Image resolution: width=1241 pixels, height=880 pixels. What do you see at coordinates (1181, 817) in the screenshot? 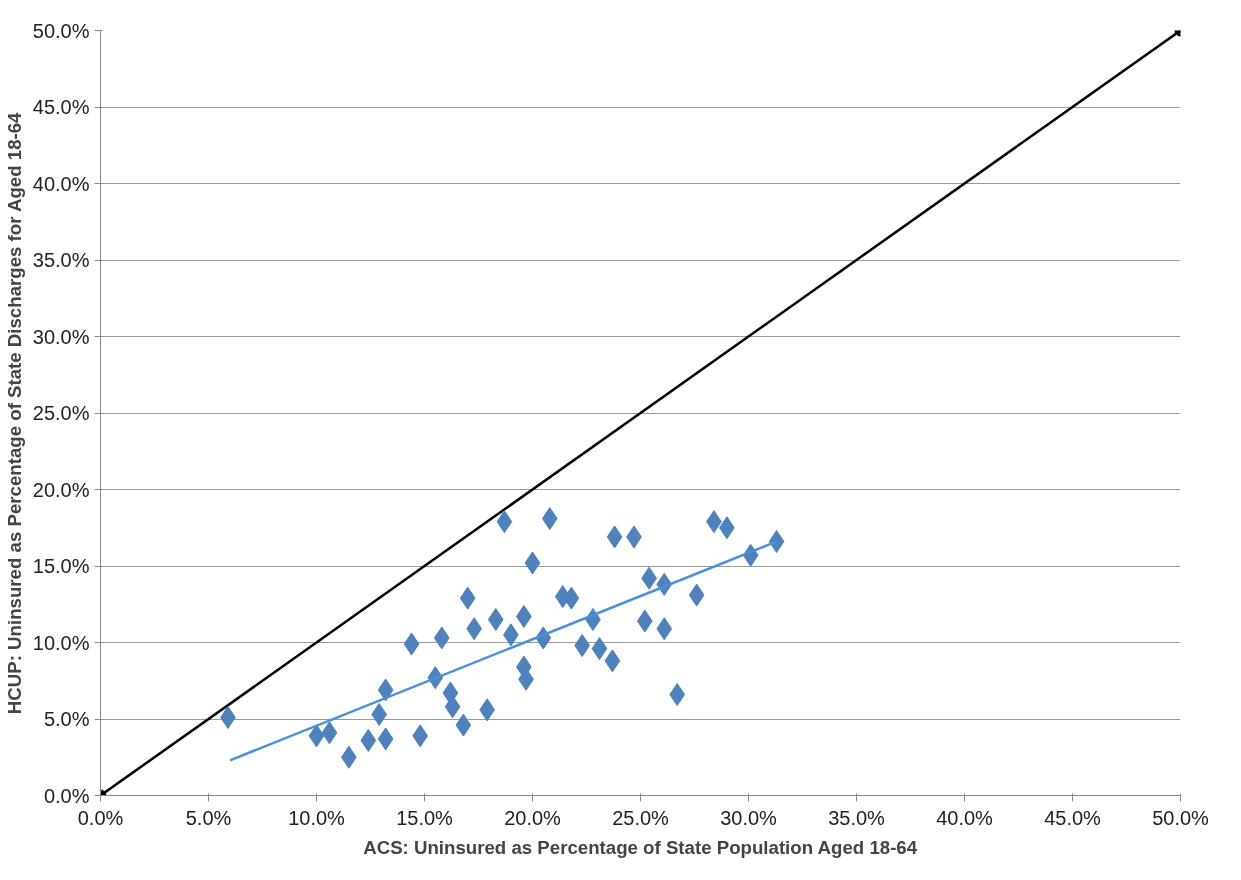
I see `x-tick-label: 50.0%` at bounding box center [1181, 817].